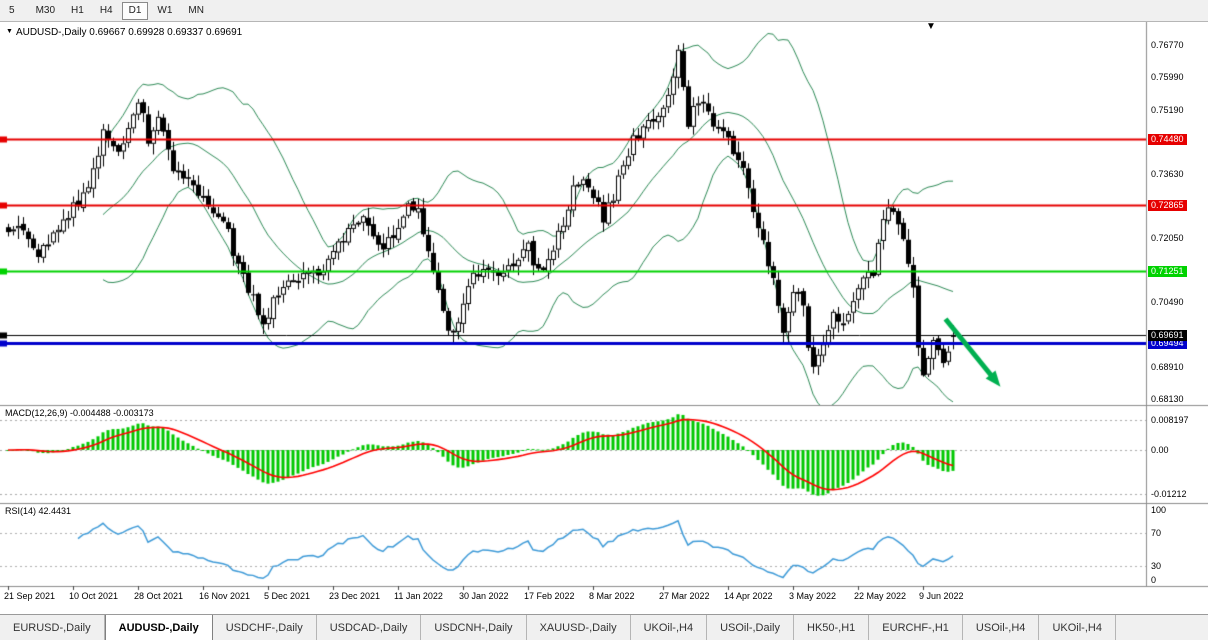 Image resolution: width=1208 pixels, height=640 pixels. What do you see at coordinates (880, 596) in the screenshot?
I see `date-axis-label: 22 May 2022` at bounding box center [880, 596].